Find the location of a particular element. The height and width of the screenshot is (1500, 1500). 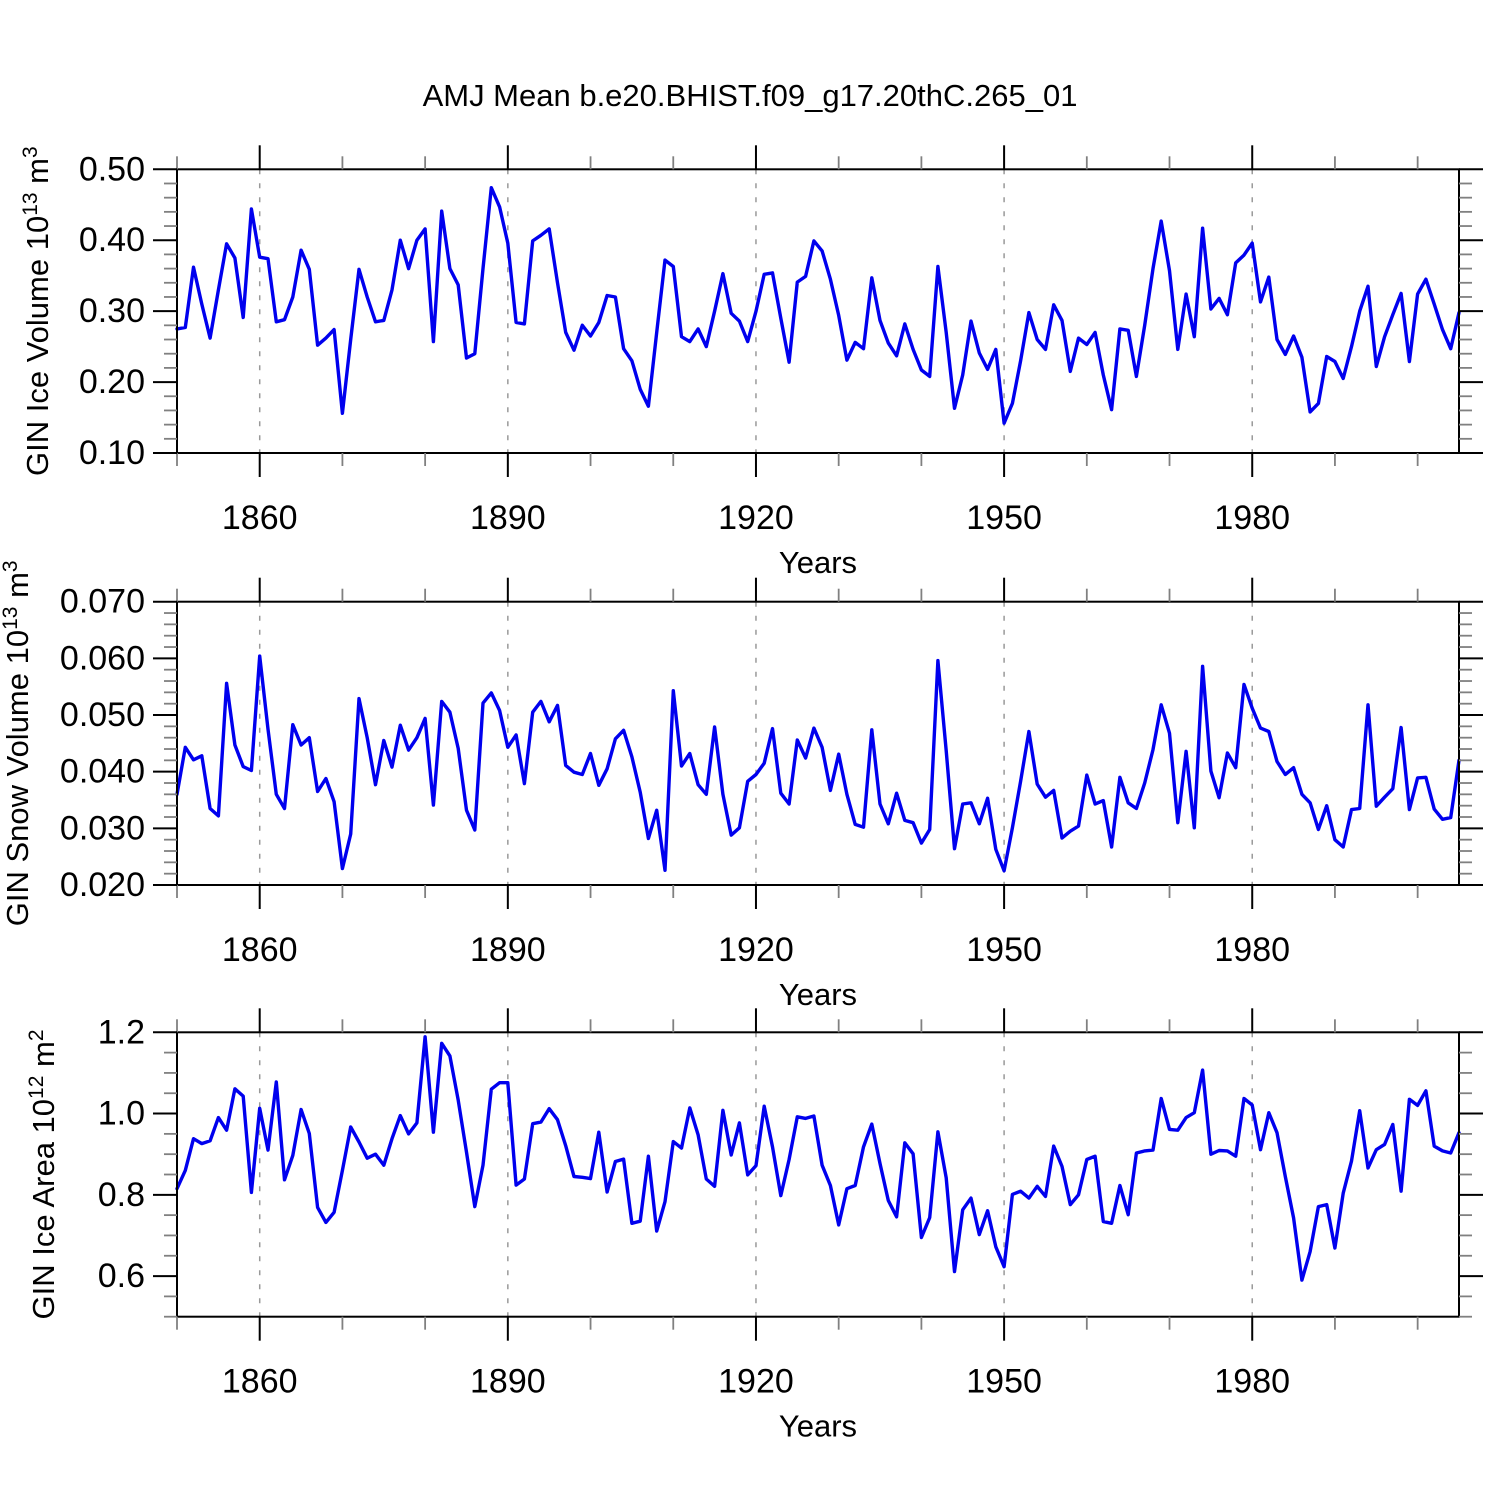

y-tick-label: 1.2 is located at coordinates (121, 1032).